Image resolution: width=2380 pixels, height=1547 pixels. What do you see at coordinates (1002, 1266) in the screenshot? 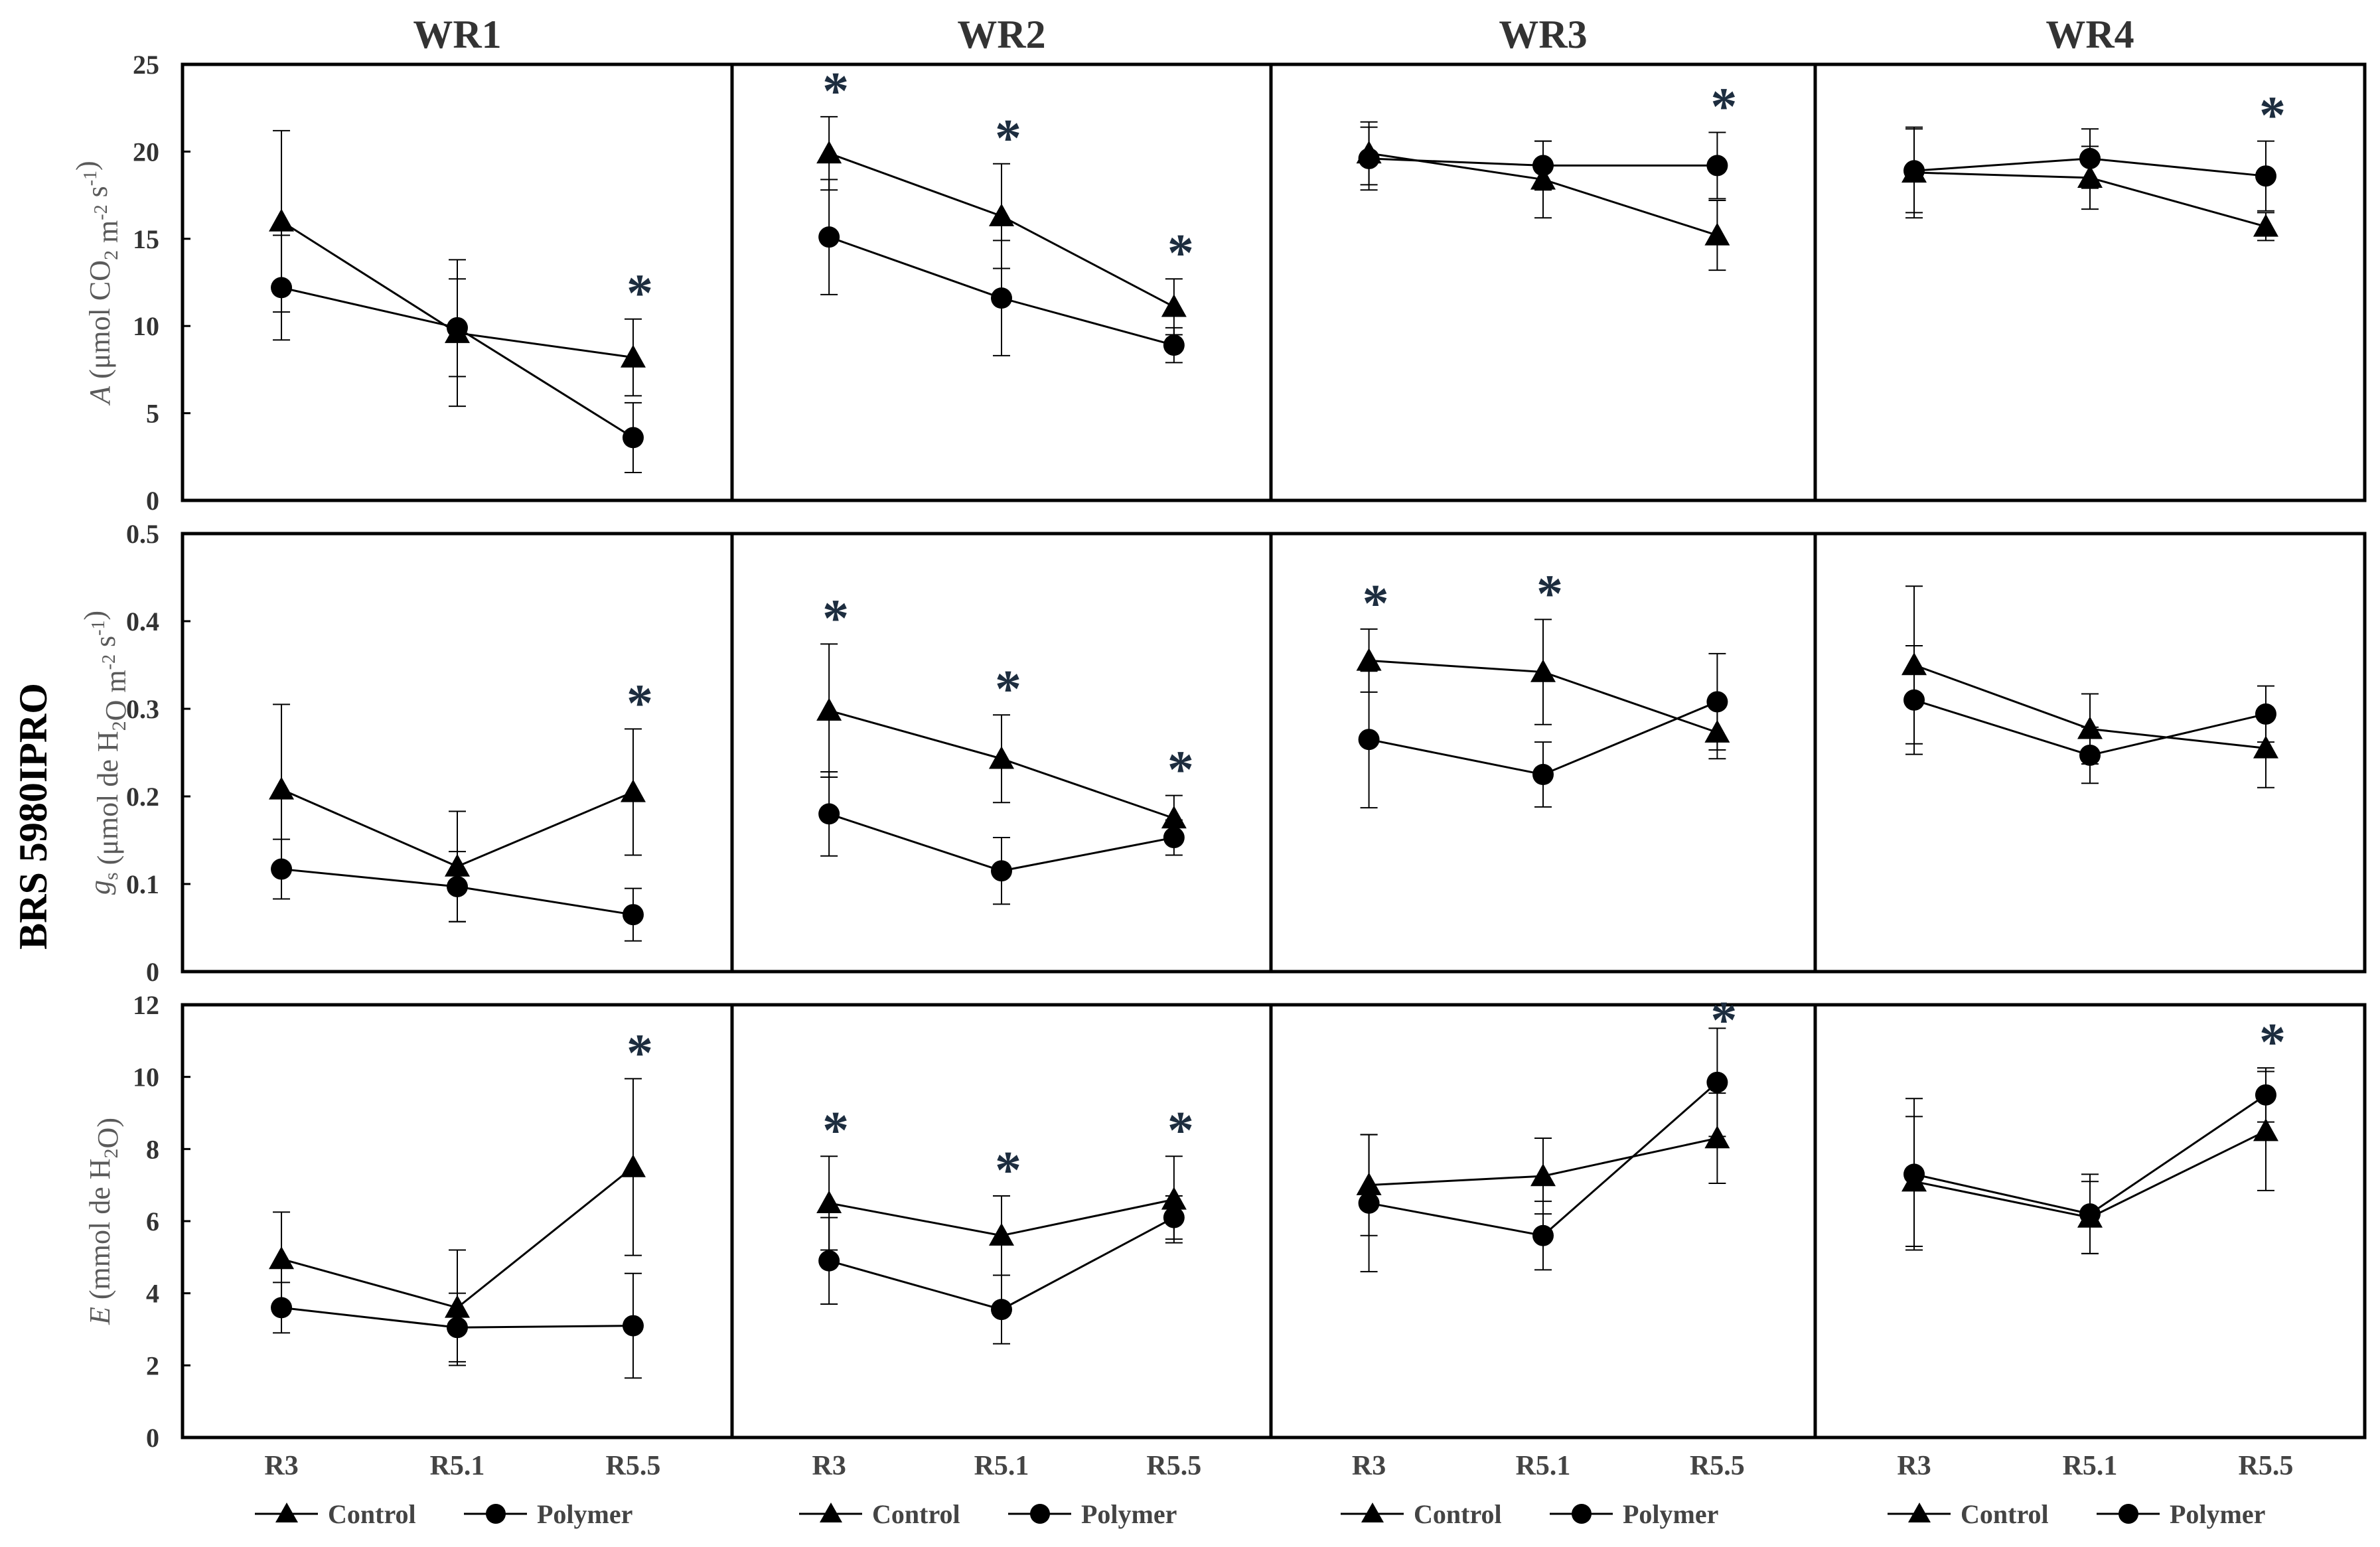
I see `panel-wr2-row-3: * * * R3 R5.1 R5.5 Control Polymer` at bounding box center [1002, 1266].